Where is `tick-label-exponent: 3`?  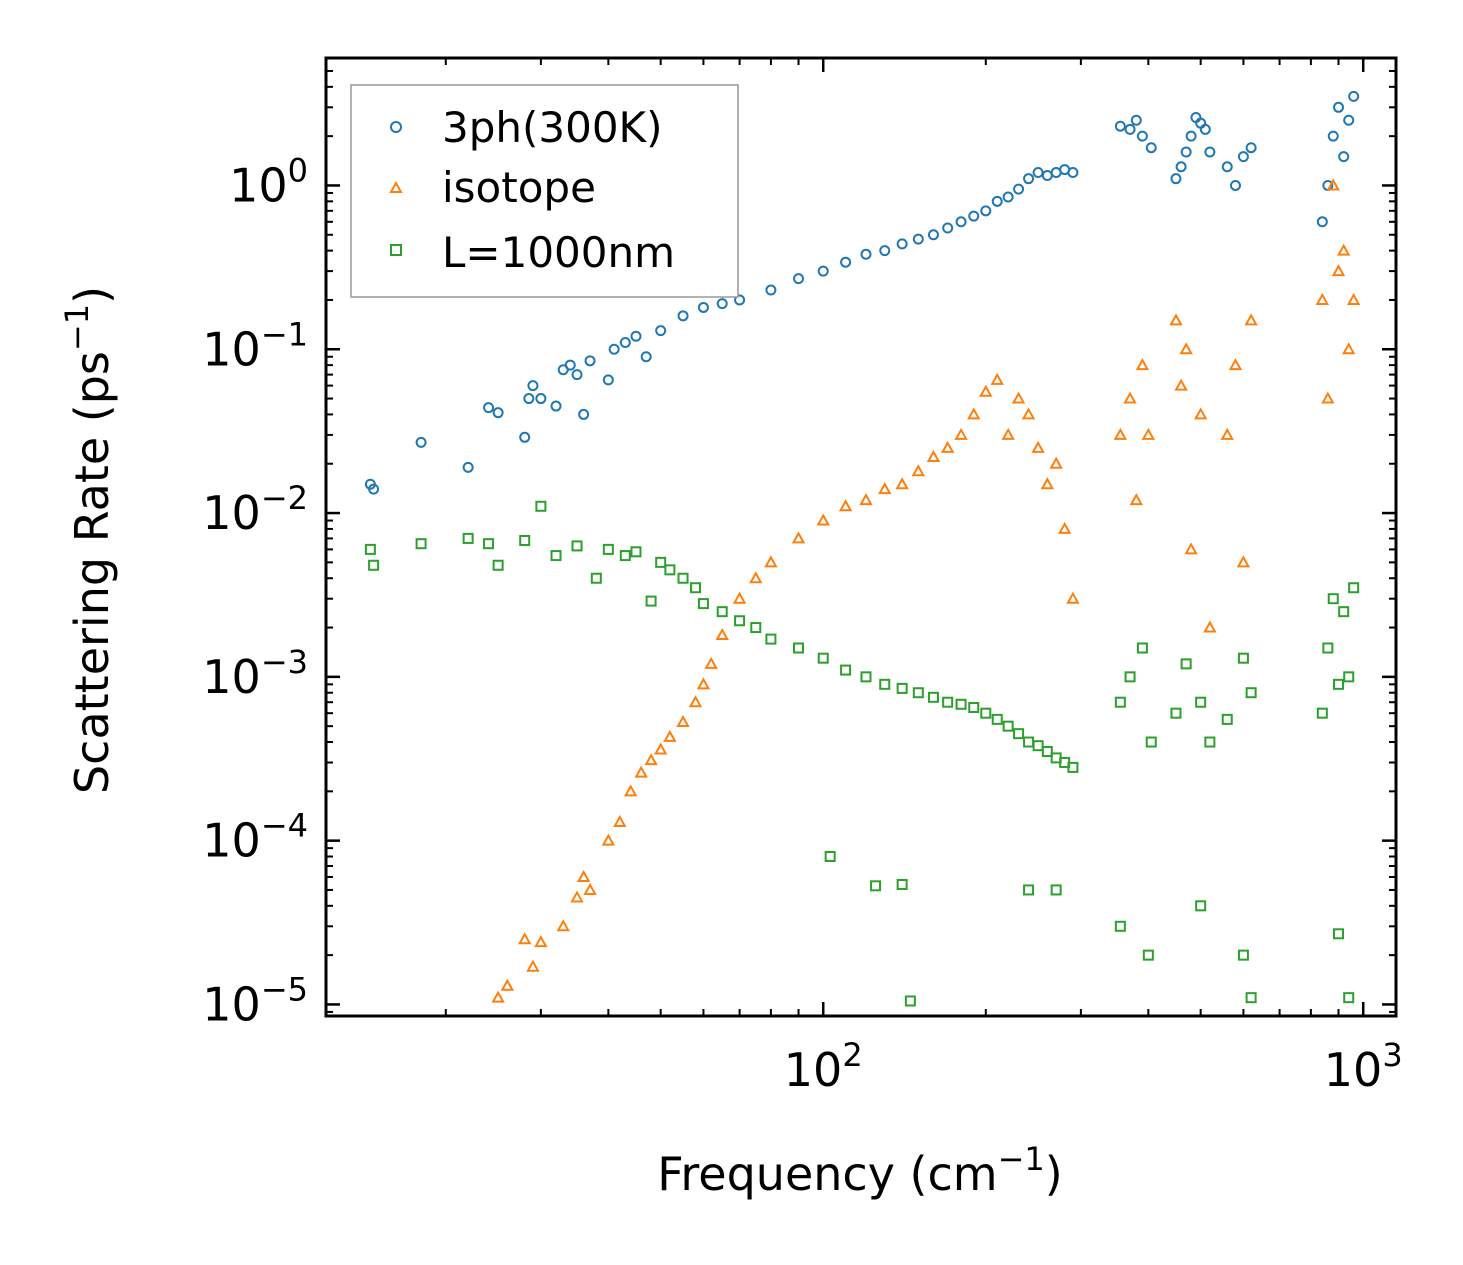 tick-label-exponent: 3 is located at coordinates (1392, 1055).